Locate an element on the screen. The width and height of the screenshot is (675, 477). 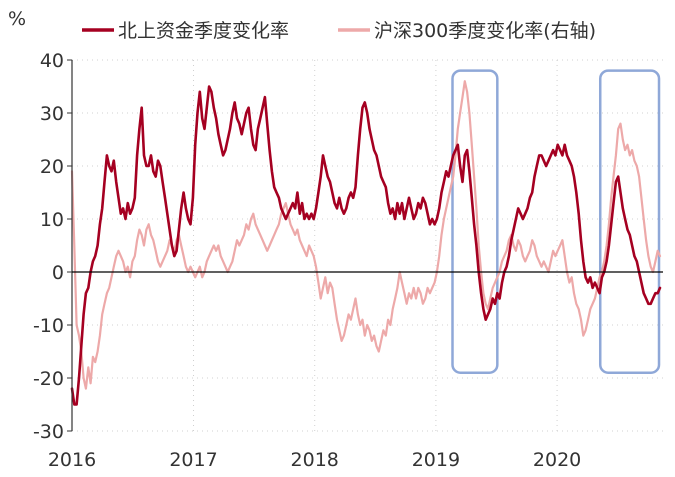
x-tick-label: 2016 is located at coordinates (72, 460).